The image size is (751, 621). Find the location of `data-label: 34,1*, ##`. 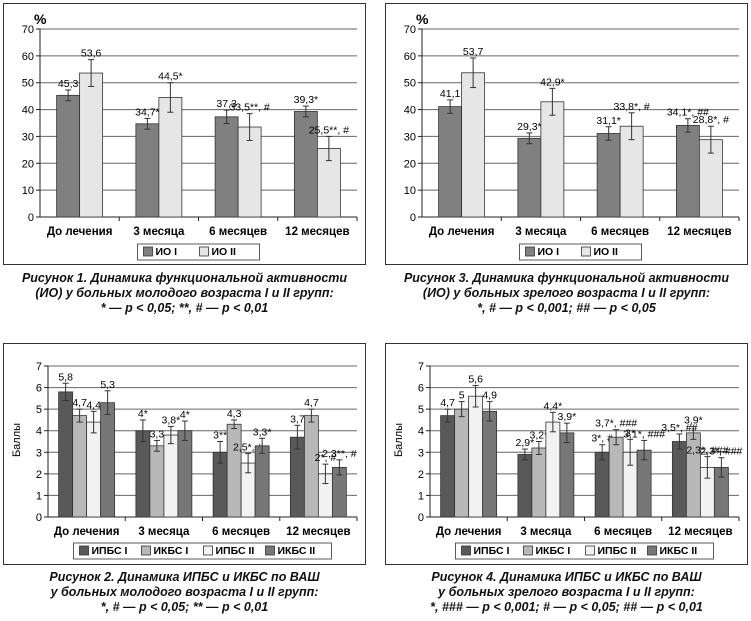

data-label: 34,1*, ## is located at coordinates (688, 113).